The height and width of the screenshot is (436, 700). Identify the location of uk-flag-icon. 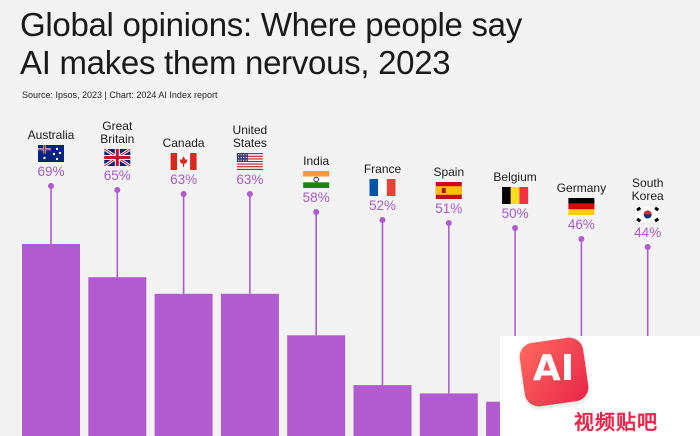
(117, 157).